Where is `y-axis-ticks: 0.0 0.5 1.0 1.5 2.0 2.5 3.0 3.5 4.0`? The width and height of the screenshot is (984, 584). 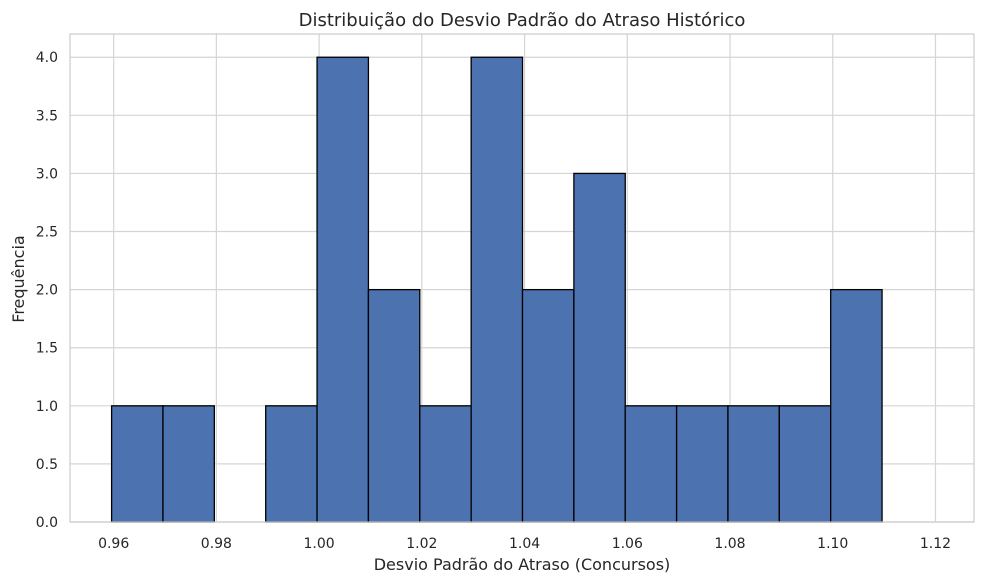 y-axis-ticks: 0.0 0.5 1.0 1.5 2.0 2.5 3.0 3.5 4.0 is located at coordinates (47, 290).